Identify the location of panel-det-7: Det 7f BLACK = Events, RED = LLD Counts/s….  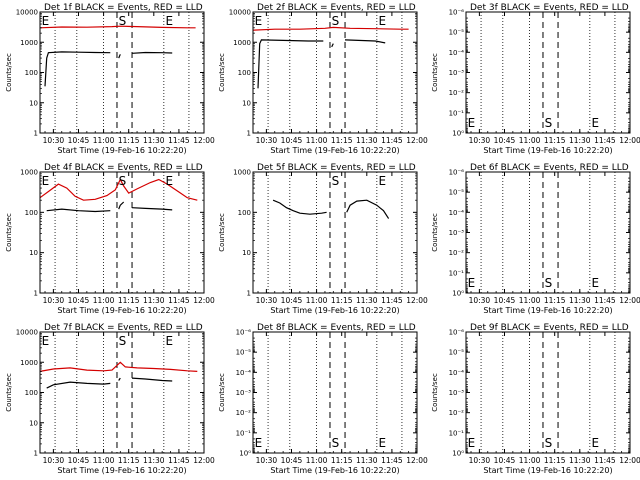
(110, 399).